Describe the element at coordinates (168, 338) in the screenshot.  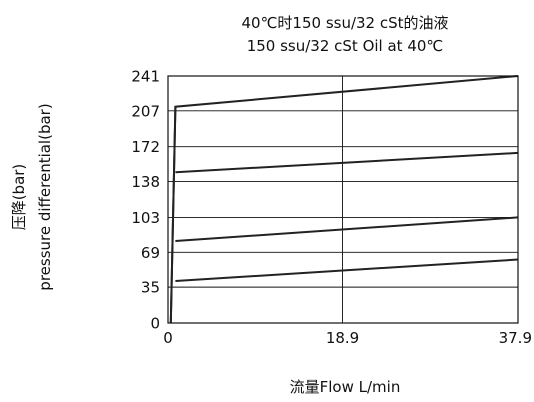
I see `x-tick-label: 0` at that location.